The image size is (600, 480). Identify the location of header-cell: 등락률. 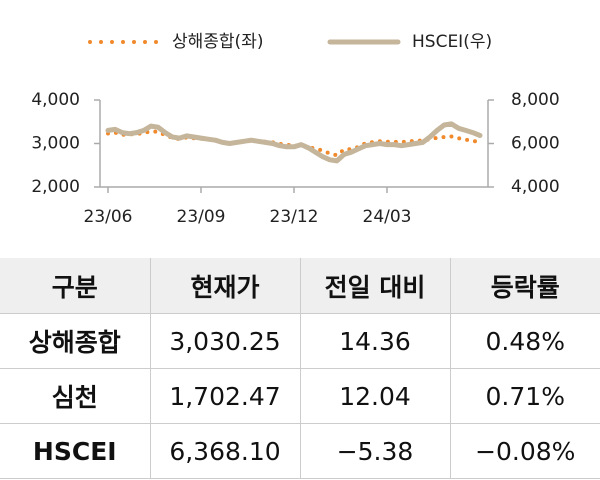
(524, 286).